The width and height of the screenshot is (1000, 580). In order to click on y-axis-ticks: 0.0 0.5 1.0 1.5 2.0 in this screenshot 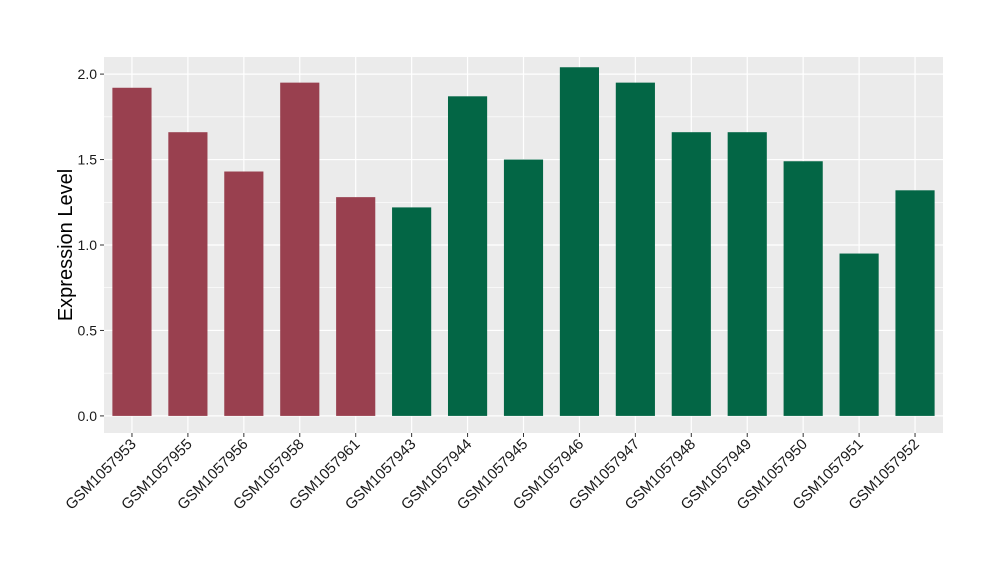, I will do `click(91, 245)`.